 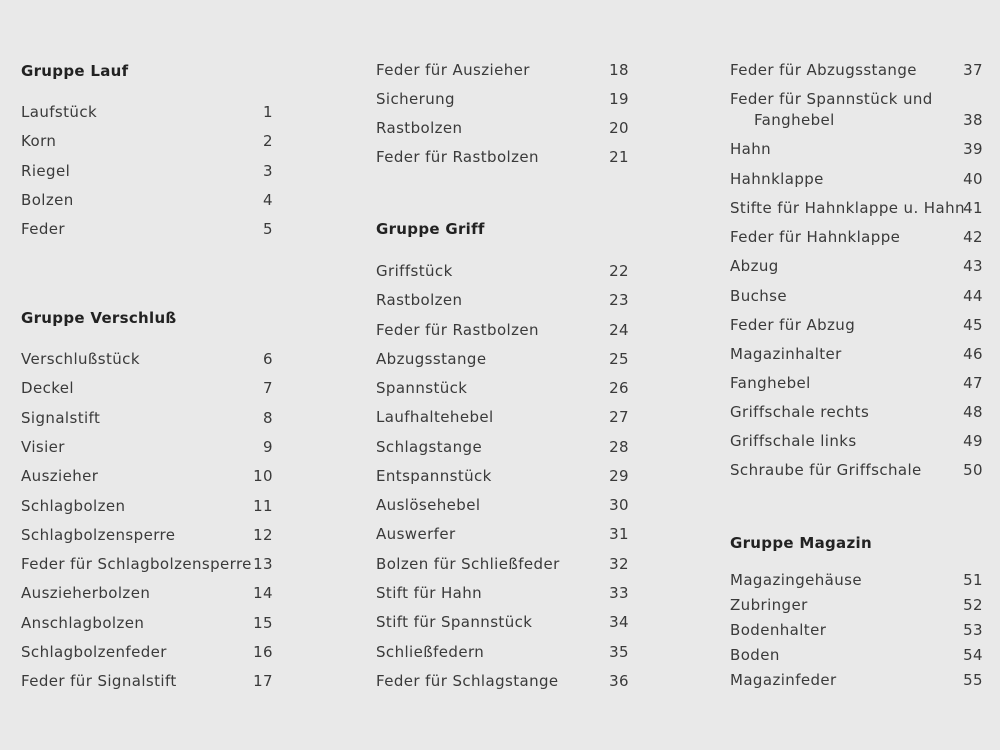 What do you see at coordinates (47, 200) in the screenshot?
I see `part-name: Bolzen` at bounding box center [47, 200].